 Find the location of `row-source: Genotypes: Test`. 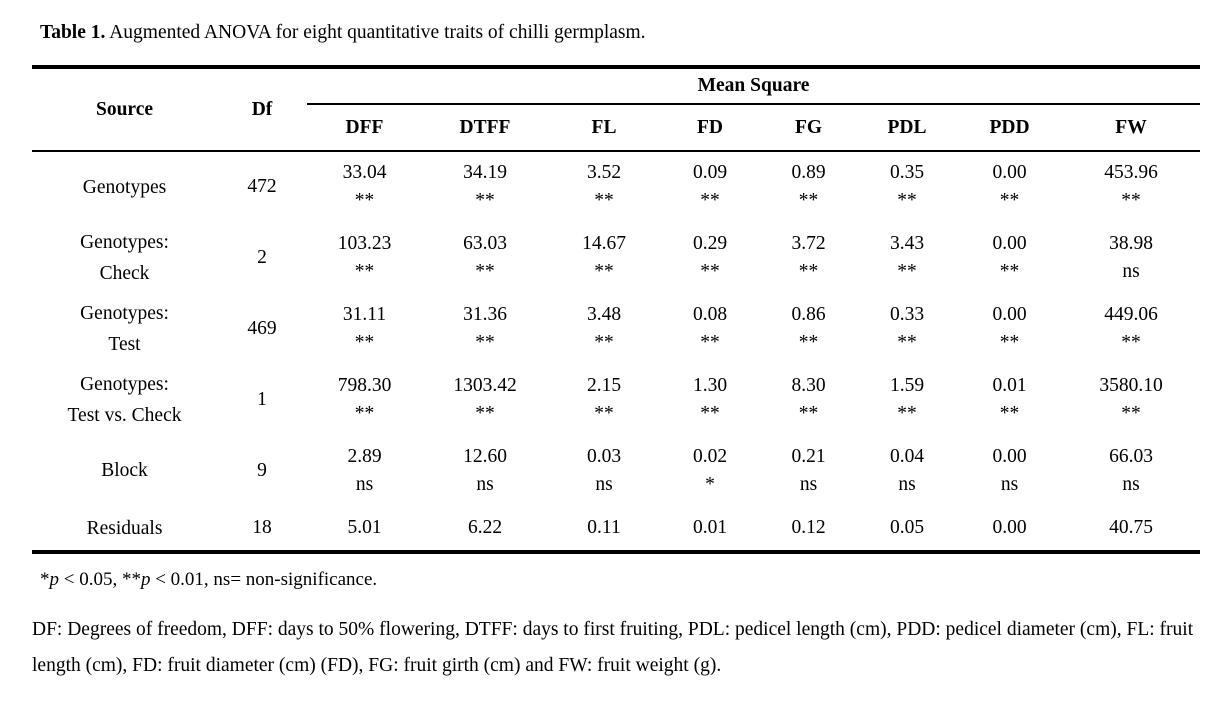

row-source: Genotypes: Test is located at coordinates (124, 328).